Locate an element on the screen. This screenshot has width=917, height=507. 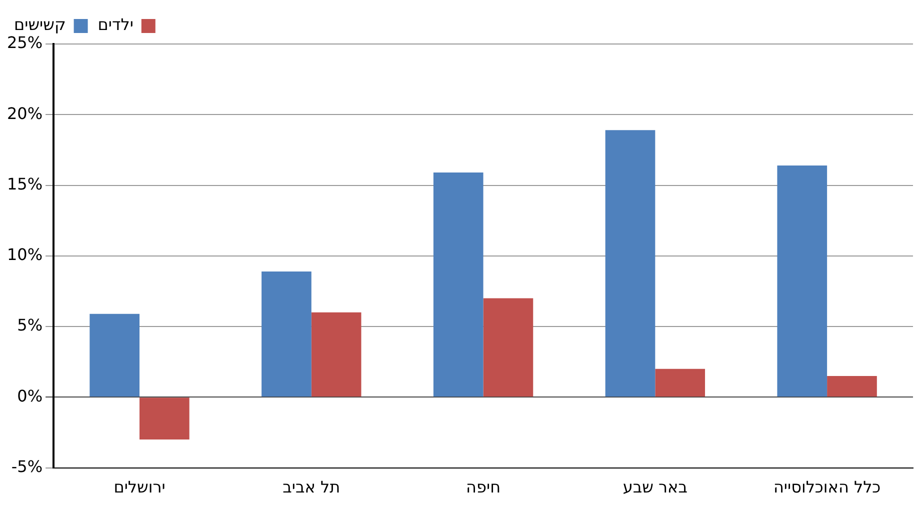
x-tick-label: ירושלים is located at coordinates (140, 487).